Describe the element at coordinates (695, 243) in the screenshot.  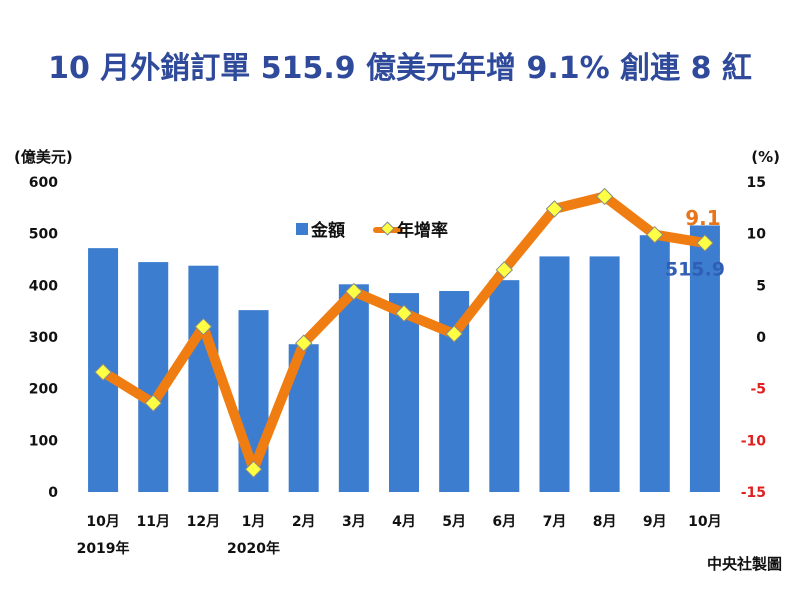
I see `annotations: 9.1 515.9` at that location.